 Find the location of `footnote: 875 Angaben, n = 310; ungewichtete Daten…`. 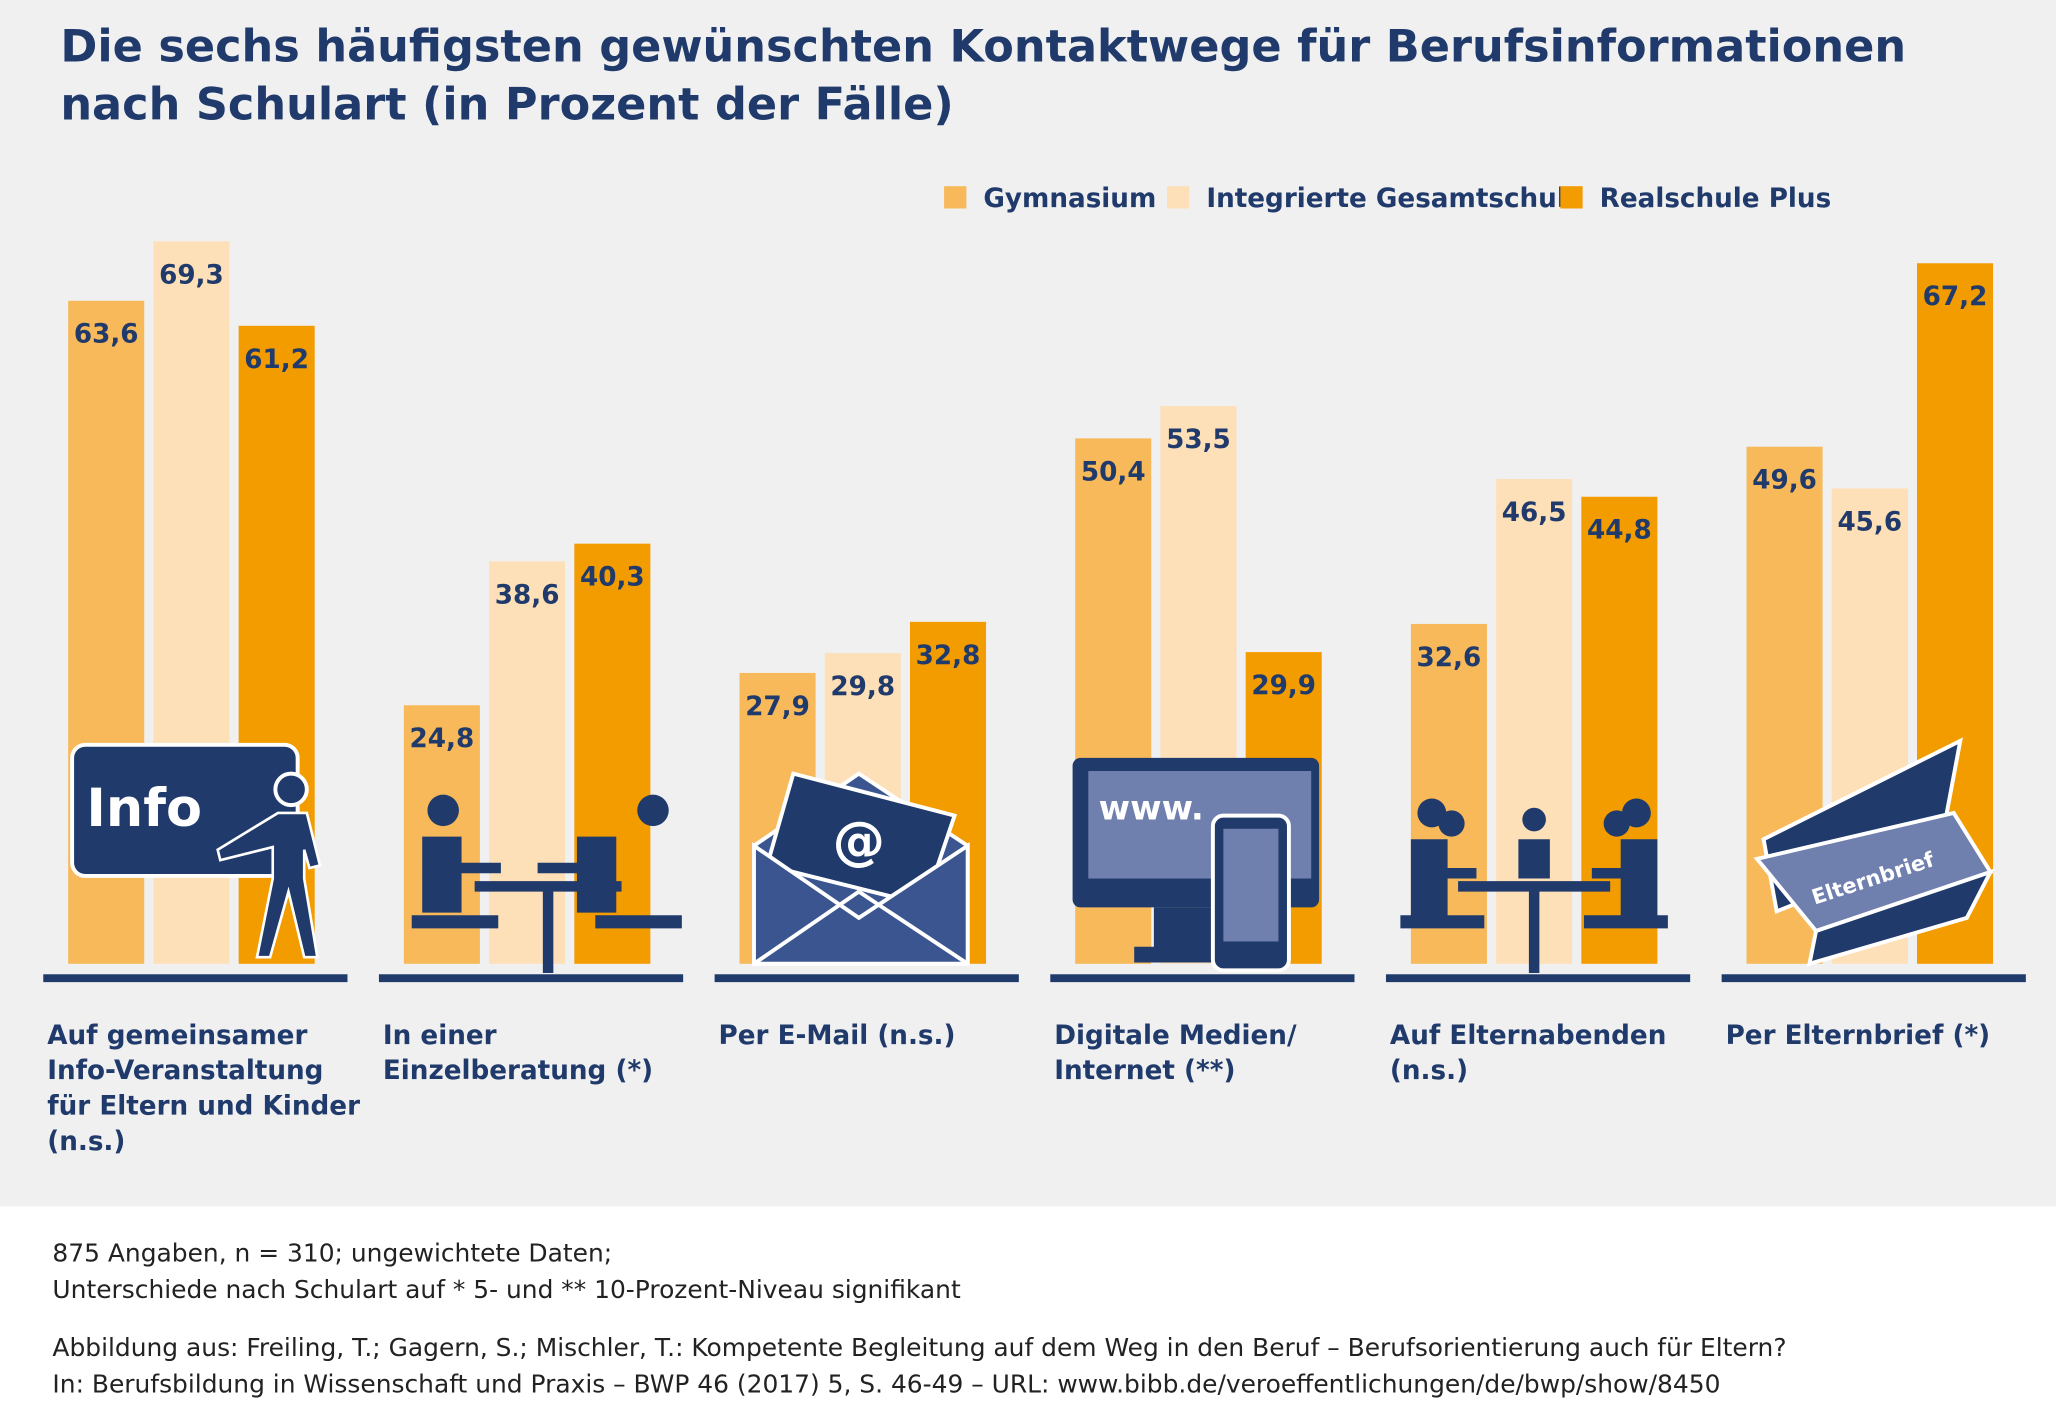

footnote: 875 Angaben, n = 310; ungewichtete Daten… is located at coordinates (332, 1252).